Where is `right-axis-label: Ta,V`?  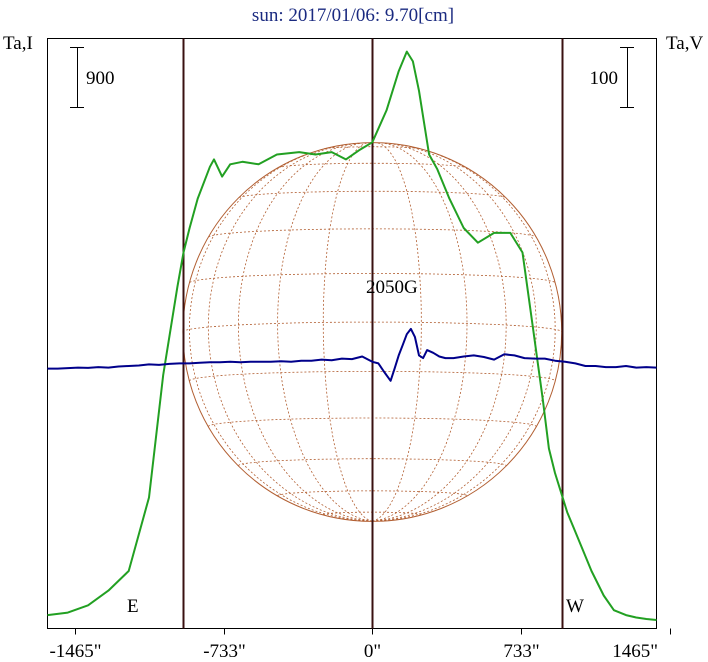 right-axis-label: Ta,V is located at coordinates (684, 43).